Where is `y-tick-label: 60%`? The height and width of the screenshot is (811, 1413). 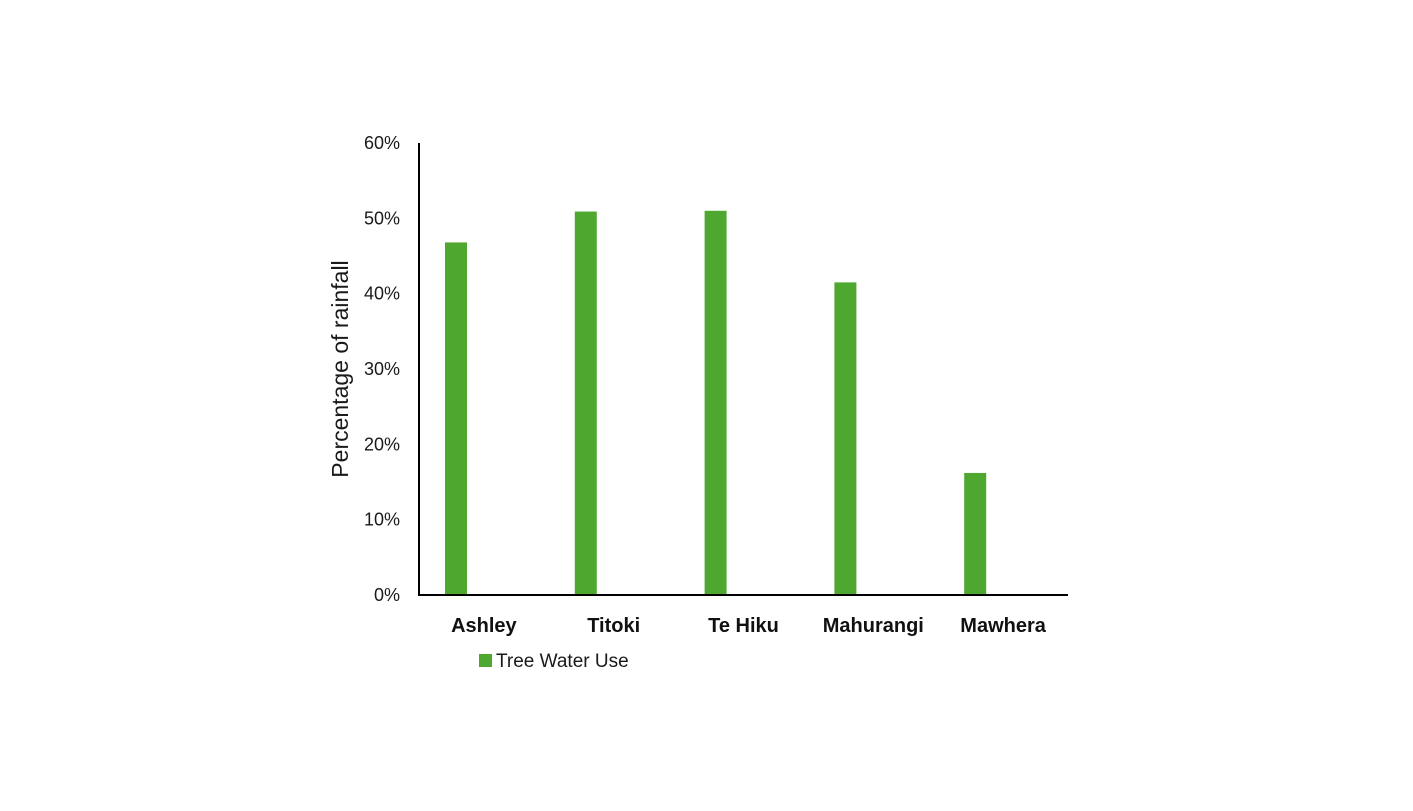
y-tick-label: 60% is located at coordinates (382, 143).